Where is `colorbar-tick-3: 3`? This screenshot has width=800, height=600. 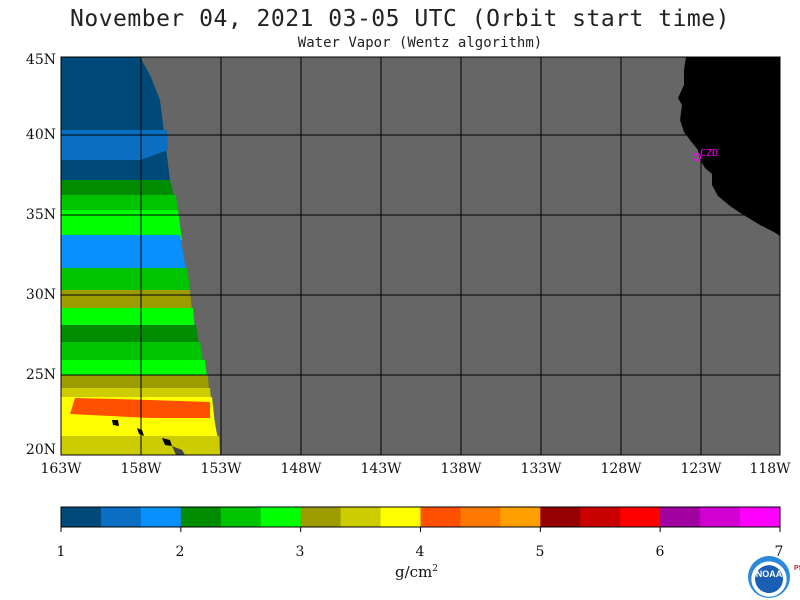
colorbar-tick-3: 3 is located at coordinates (300, 552).